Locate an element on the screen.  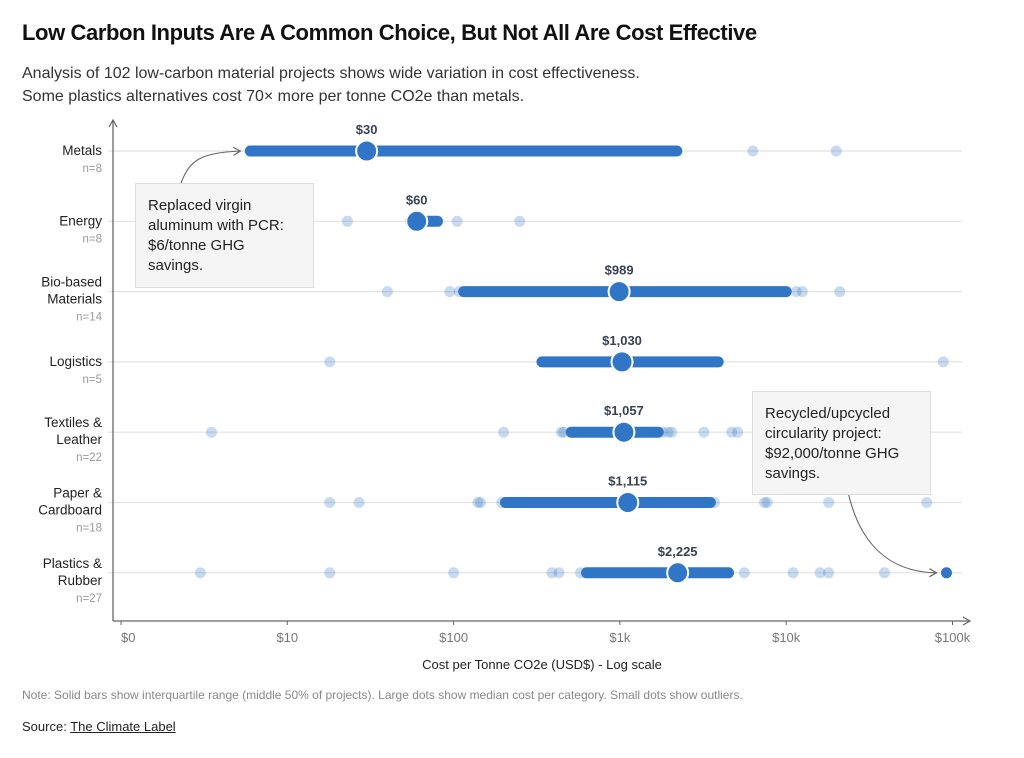
category-label: Plastics & is located at coordinates (72, 563).